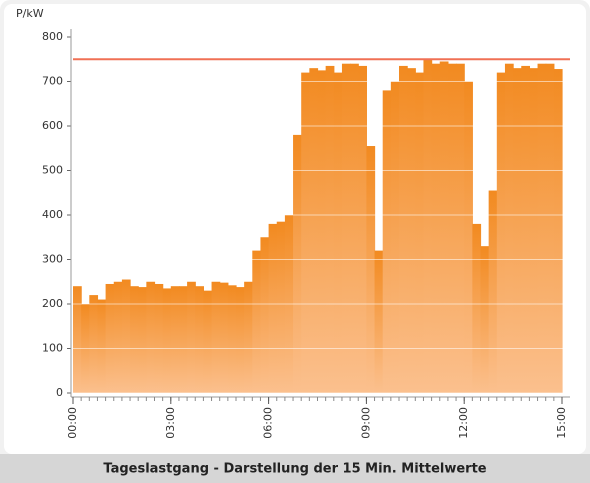 Image resolution: width=590 pixels, height=483 pixels. I want to click on y-tick-label: 500, so click(52, 170).